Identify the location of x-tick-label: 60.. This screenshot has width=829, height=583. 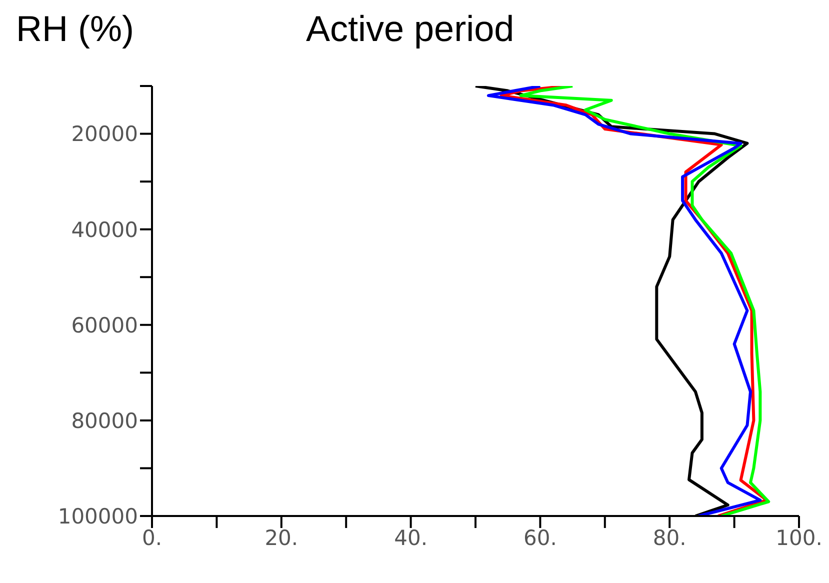
(540, 538).